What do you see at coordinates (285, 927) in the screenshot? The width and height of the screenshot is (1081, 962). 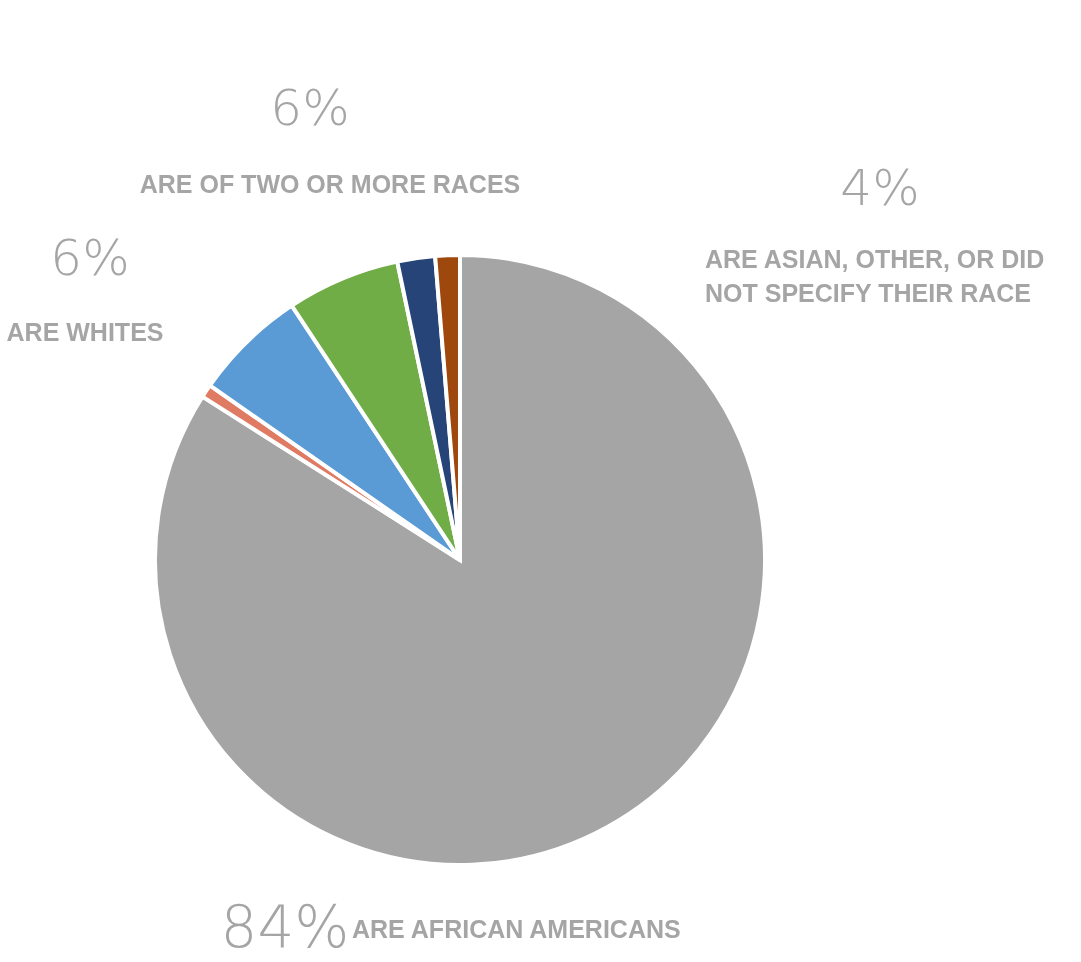 I see `data-label: 84%` at bounding box center [285, 927].